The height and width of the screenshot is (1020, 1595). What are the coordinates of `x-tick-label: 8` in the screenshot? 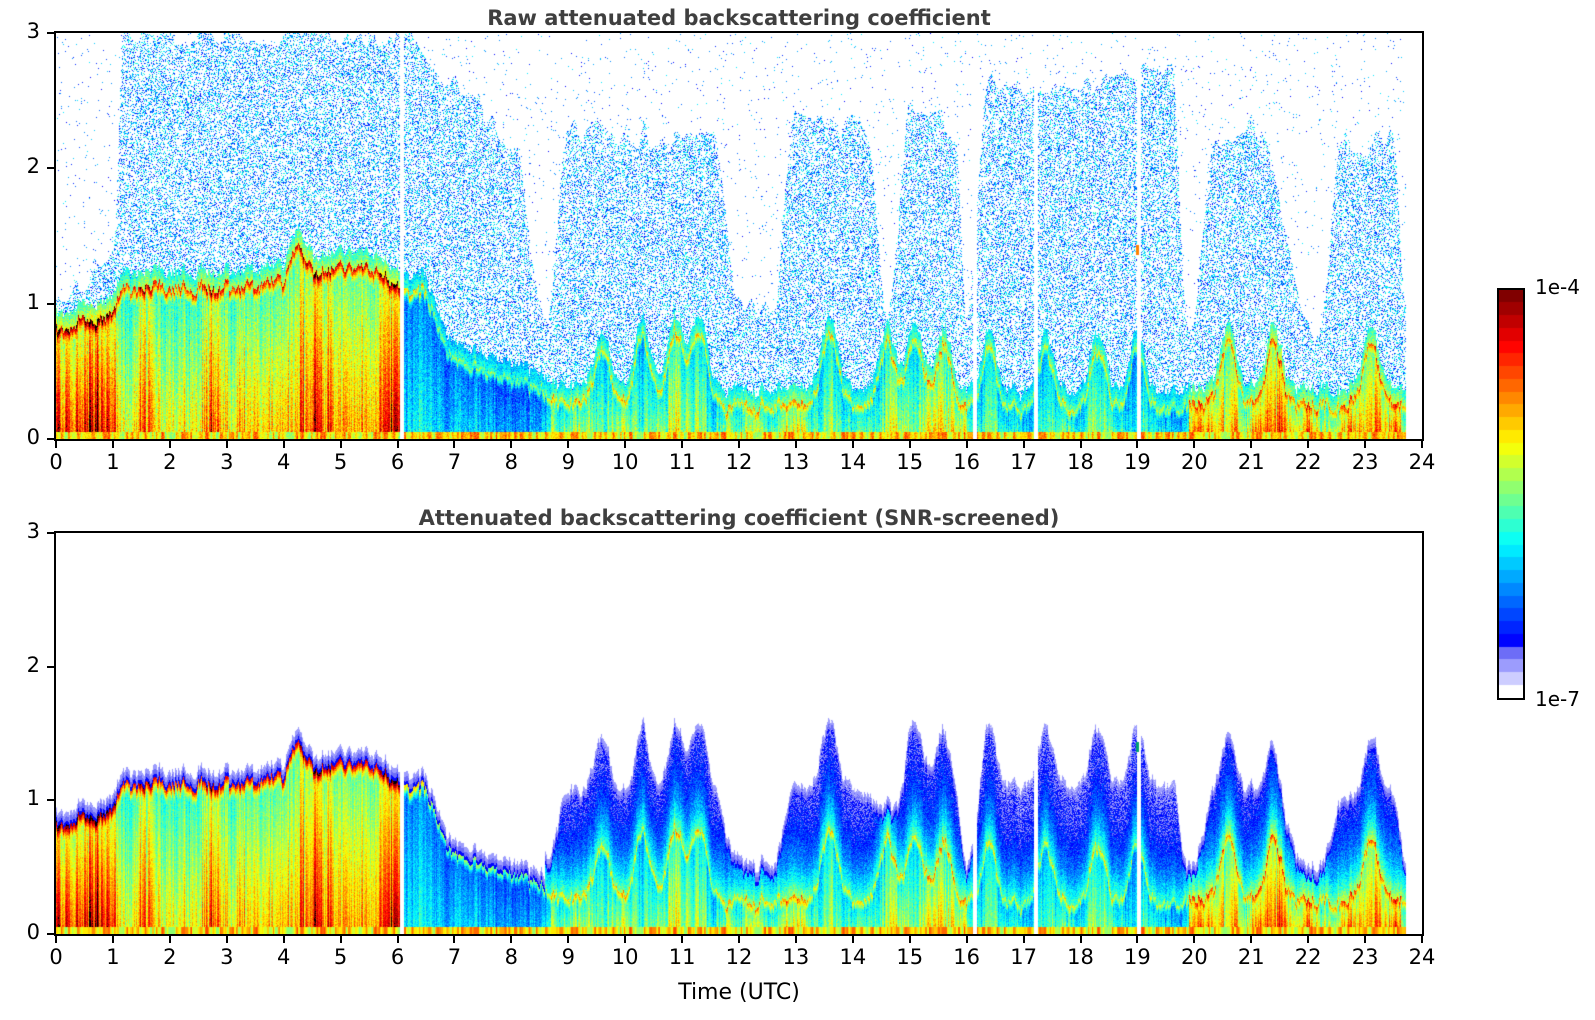 It's located at (511, 462).